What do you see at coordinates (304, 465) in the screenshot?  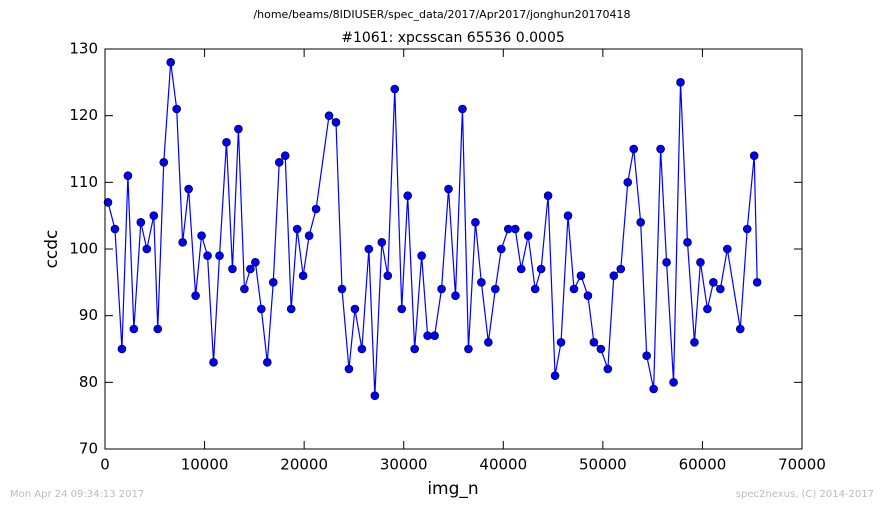 I see `x-tick-label: 20000` at bounding box center [304, 465].